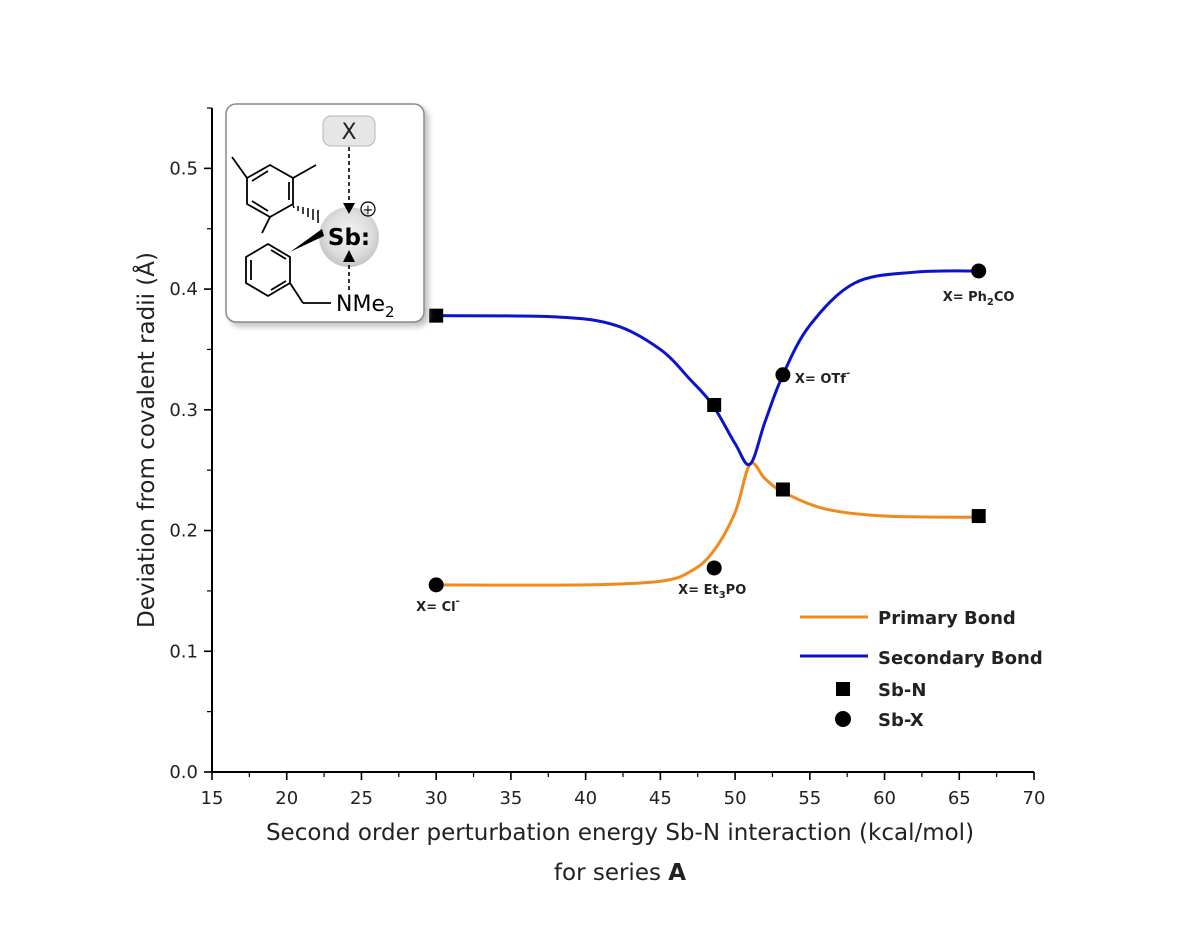 The width and height of the screenshot is (1200, 927). What do you see at coordinates (736, 590) in the screenshot?
I see `annotation-text-rest: PO` at bounding box center [736, 590].